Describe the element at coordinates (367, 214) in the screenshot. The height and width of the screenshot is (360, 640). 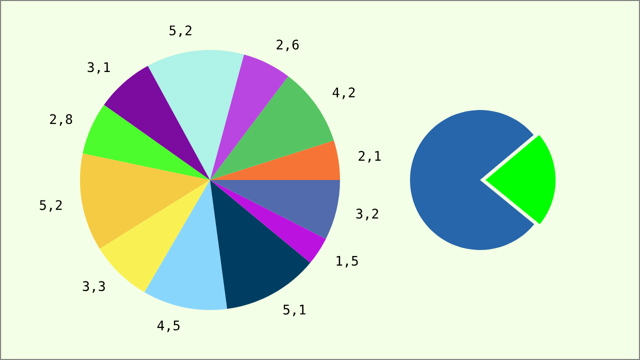
I see `data-label: 3,2` at that location.